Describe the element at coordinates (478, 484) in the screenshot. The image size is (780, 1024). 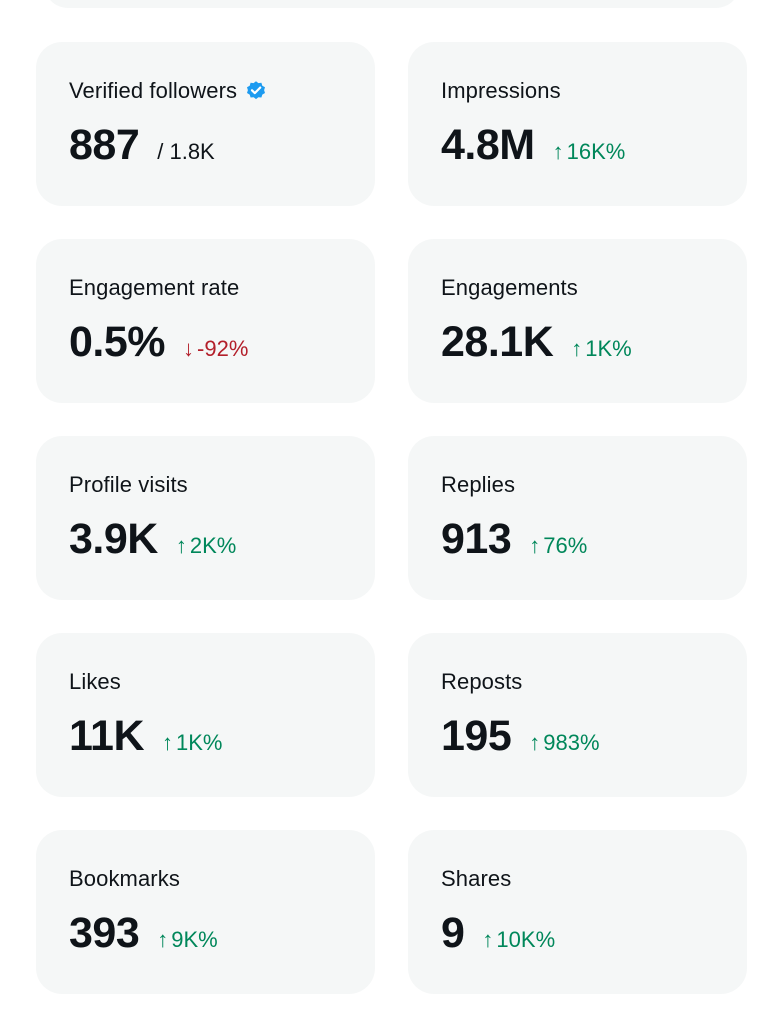
I see `metric-title: Replies` at that location.